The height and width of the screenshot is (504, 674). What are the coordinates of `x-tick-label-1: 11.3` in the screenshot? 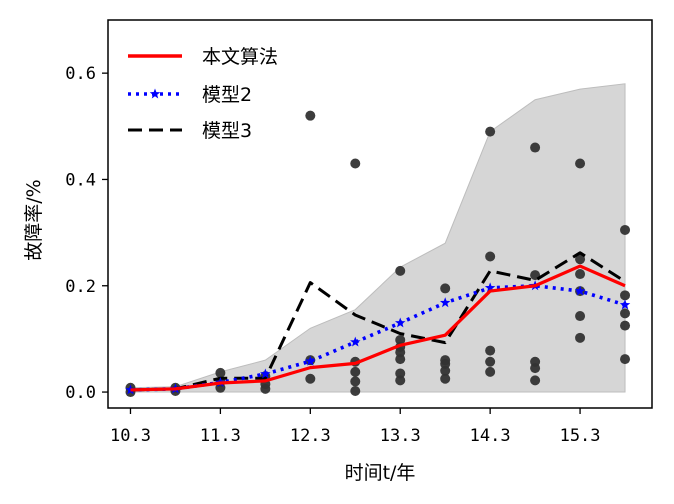 It's located at (220, 436).